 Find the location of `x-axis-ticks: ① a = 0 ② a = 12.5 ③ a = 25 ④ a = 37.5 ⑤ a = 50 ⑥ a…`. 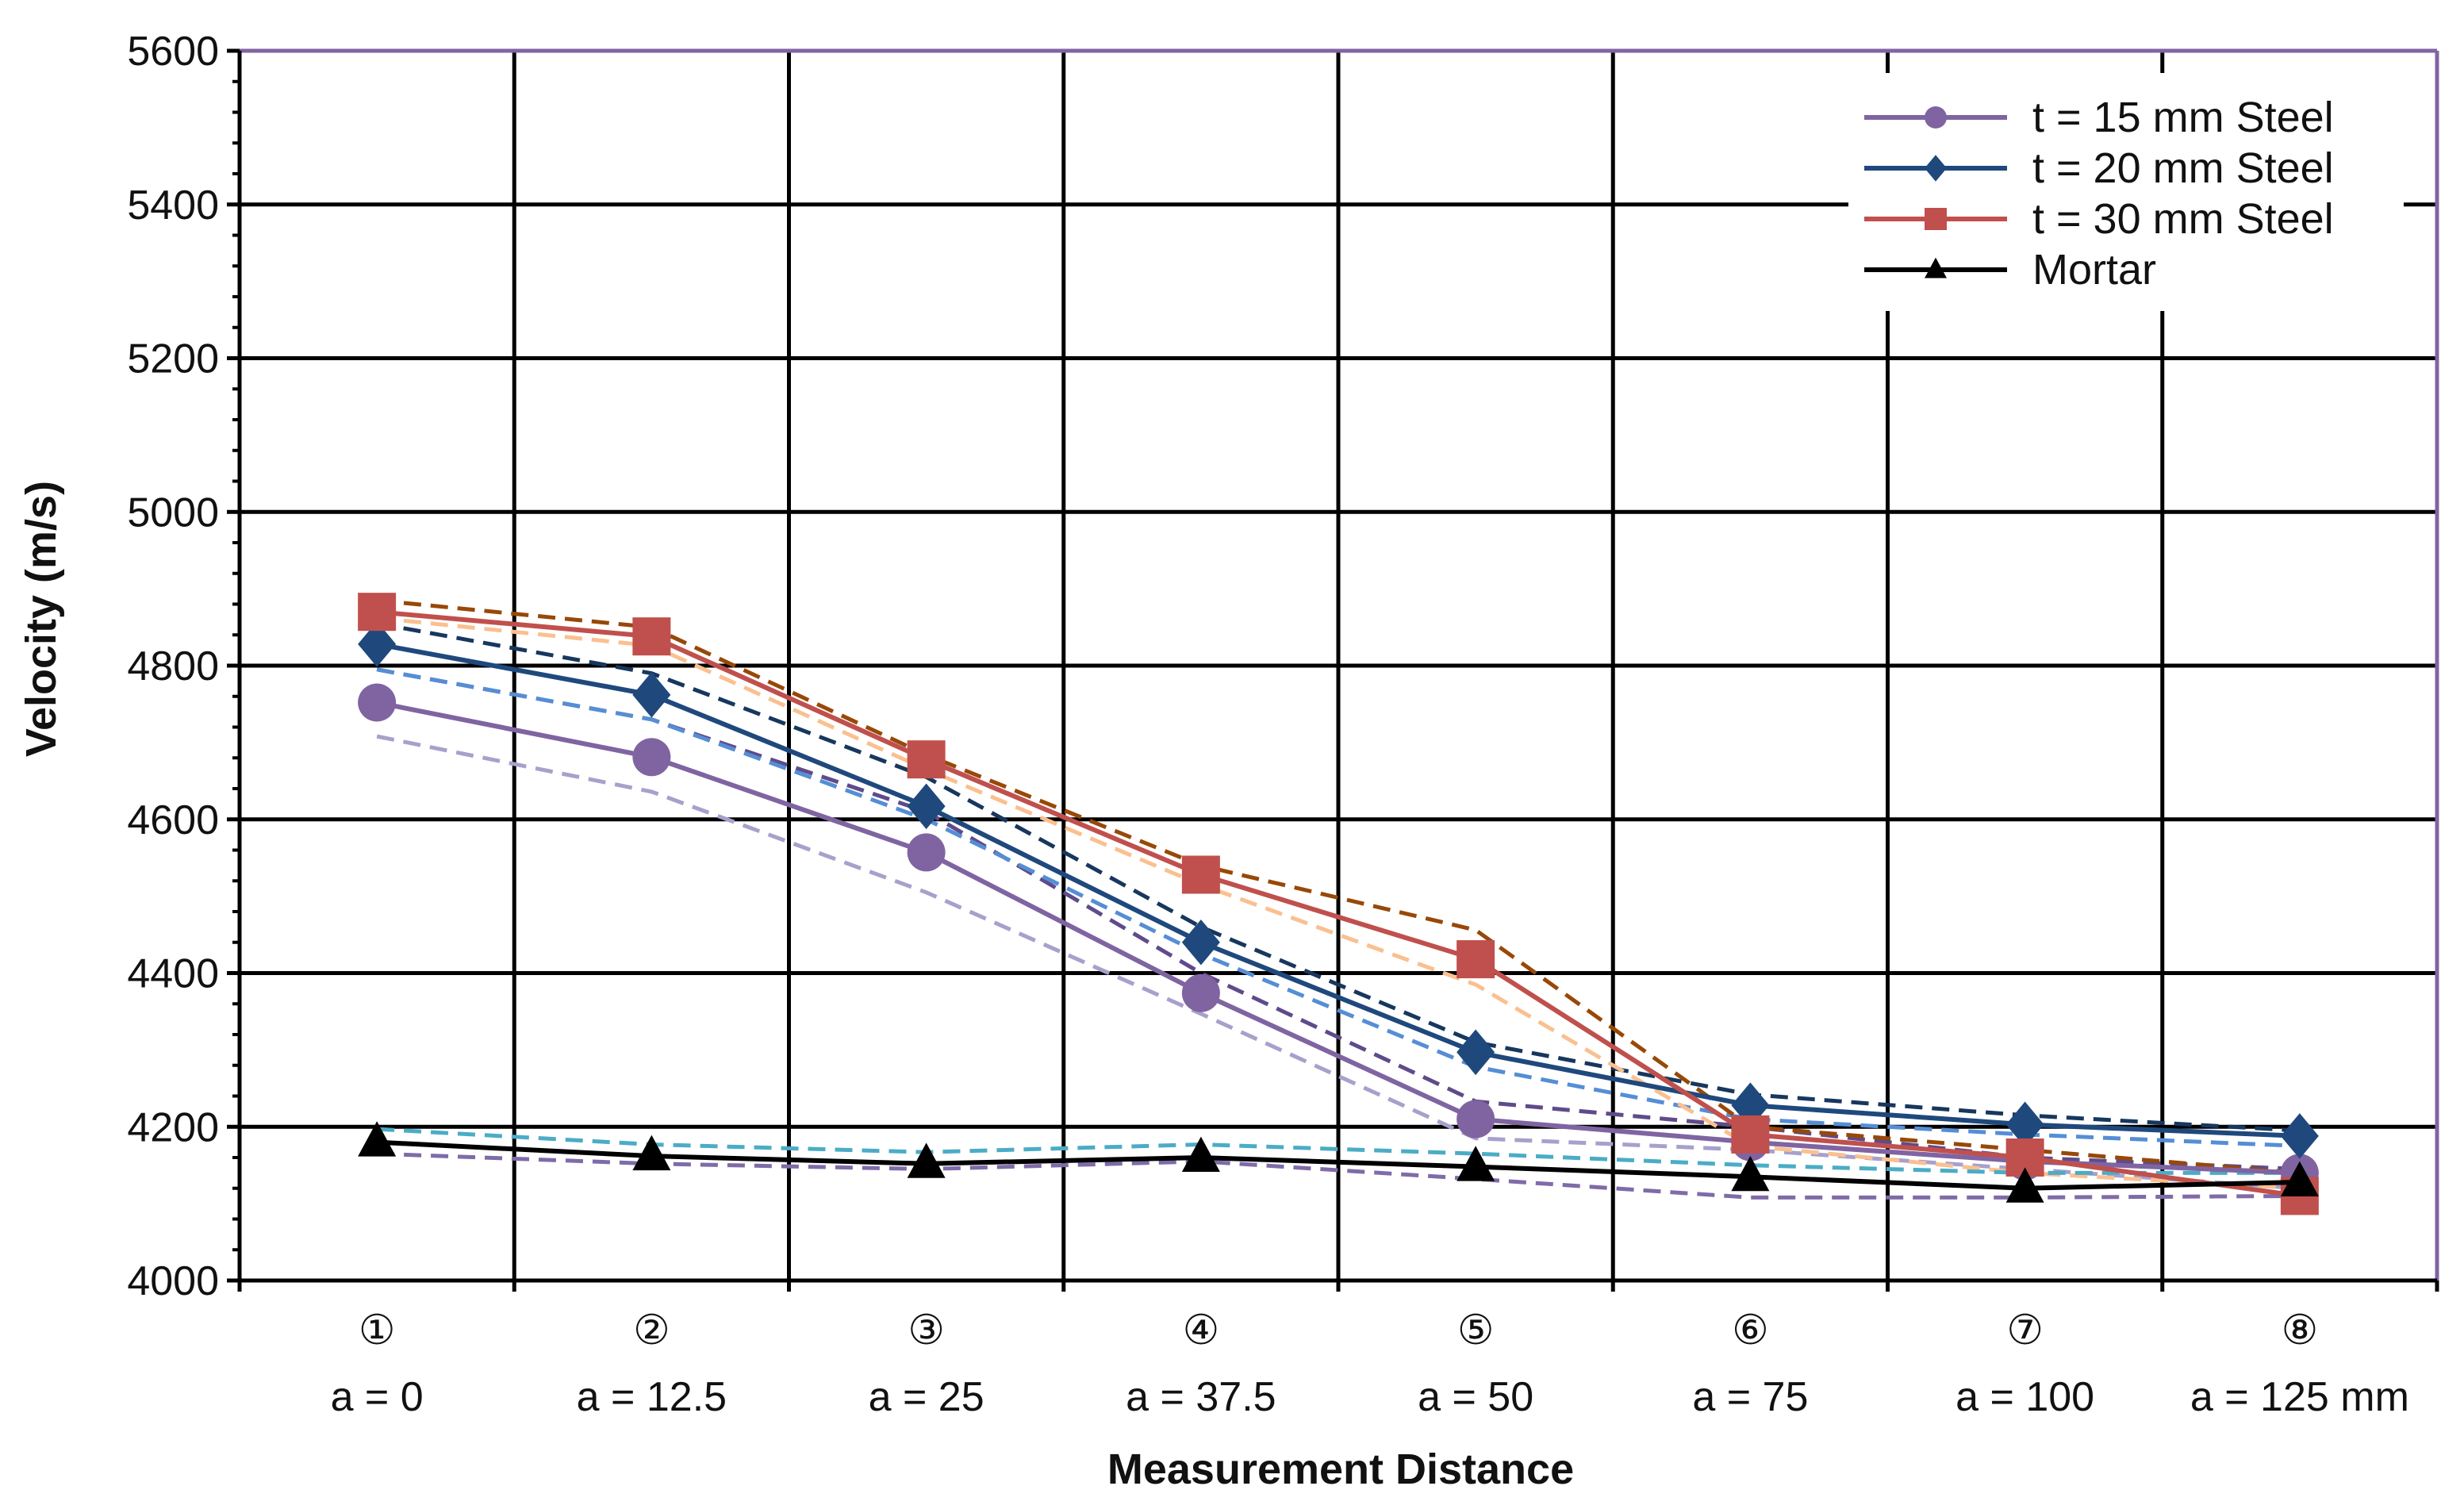

x-axis-ticks: ① a = 0 ② a = 12.5 ③ a = 25 ④ a = 37.5 ⑤ a = 50 ⑥ a… is located at coordinates (1338, 1350).